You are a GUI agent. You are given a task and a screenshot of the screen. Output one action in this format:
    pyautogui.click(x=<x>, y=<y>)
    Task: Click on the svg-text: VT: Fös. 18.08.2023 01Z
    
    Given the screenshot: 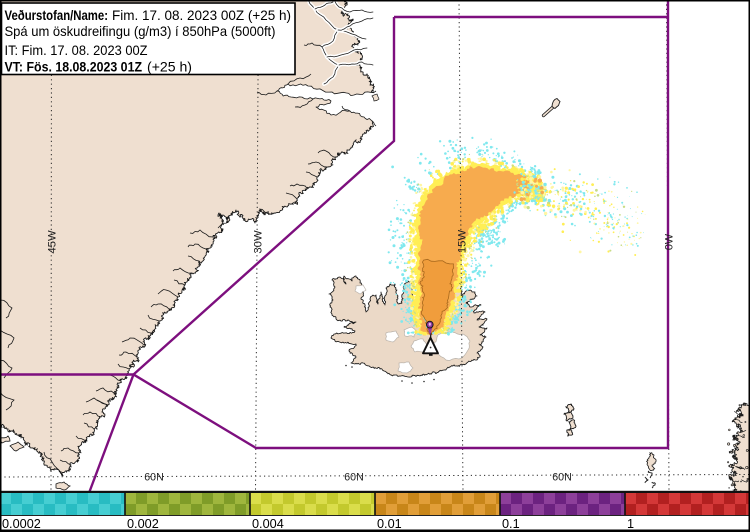 What is the action you would take?
    pyautogui.click(x=74, y=67)
    